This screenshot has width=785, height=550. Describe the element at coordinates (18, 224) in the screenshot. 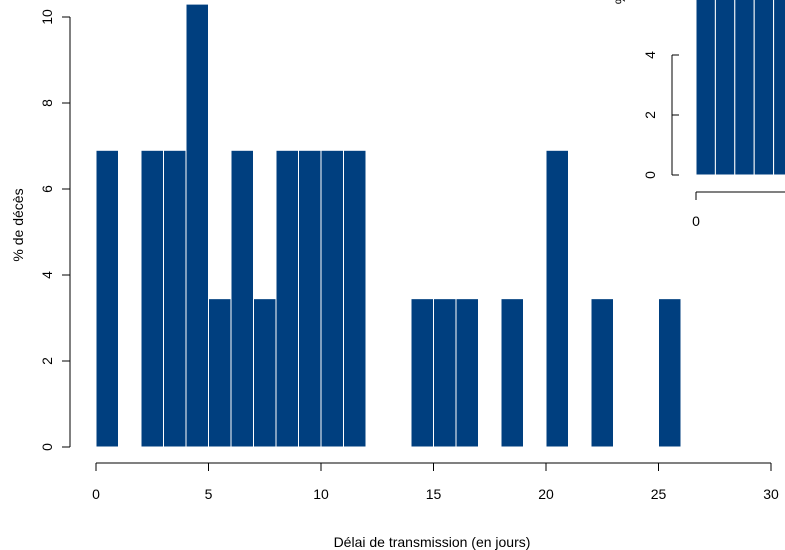

I see `y-axis-title: % de décès` at that location.